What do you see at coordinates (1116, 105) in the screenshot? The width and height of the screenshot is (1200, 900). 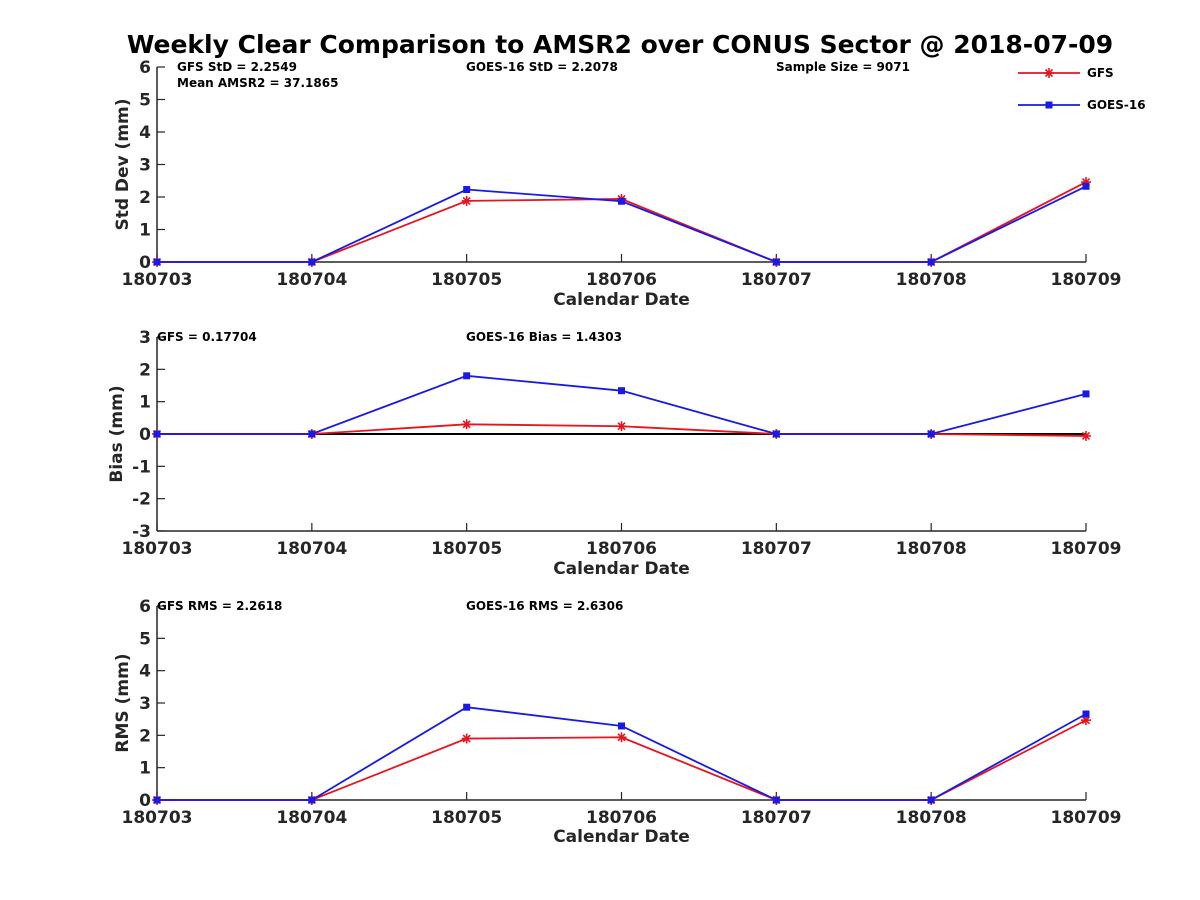 I see `legend-label: GOES-16` at bounding box center [1116, 105].